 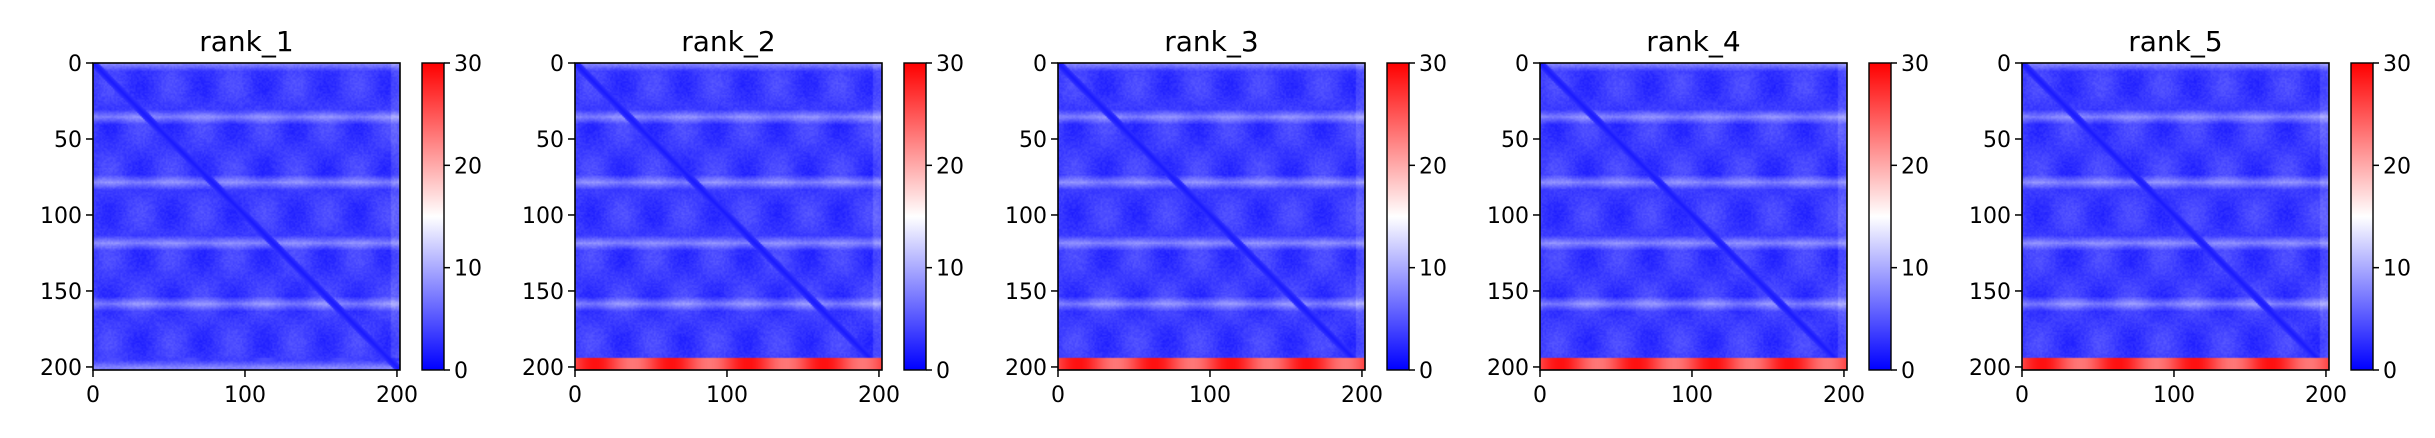 What do you see at coordinates (1211, 41) in the screenshot?
I see `panel-title: rank_3` at bounding box center [1211, 41].